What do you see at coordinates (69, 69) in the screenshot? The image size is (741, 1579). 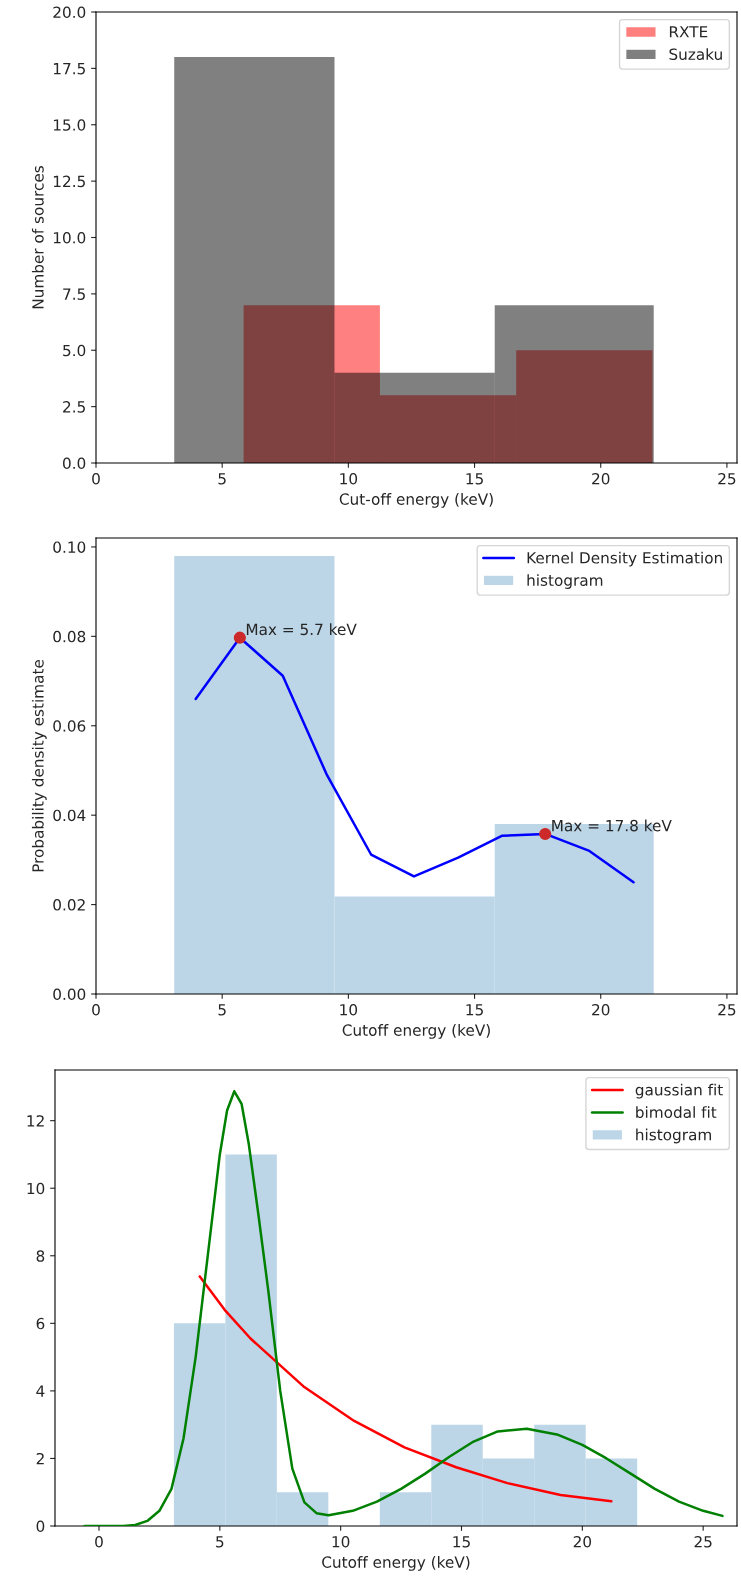 I see `y-tick-label: 17.5` at bounding box center [69, 69].